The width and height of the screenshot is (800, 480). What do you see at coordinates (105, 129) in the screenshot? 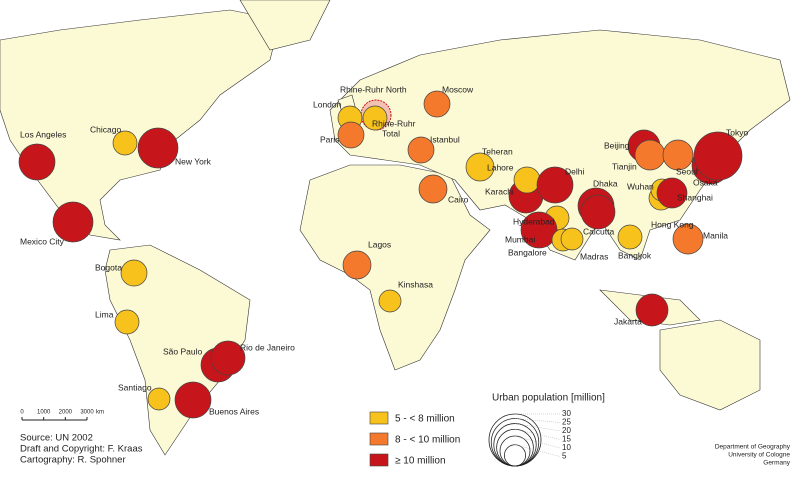
I see `city-label: Chicago` at bounding box center [105, 129].